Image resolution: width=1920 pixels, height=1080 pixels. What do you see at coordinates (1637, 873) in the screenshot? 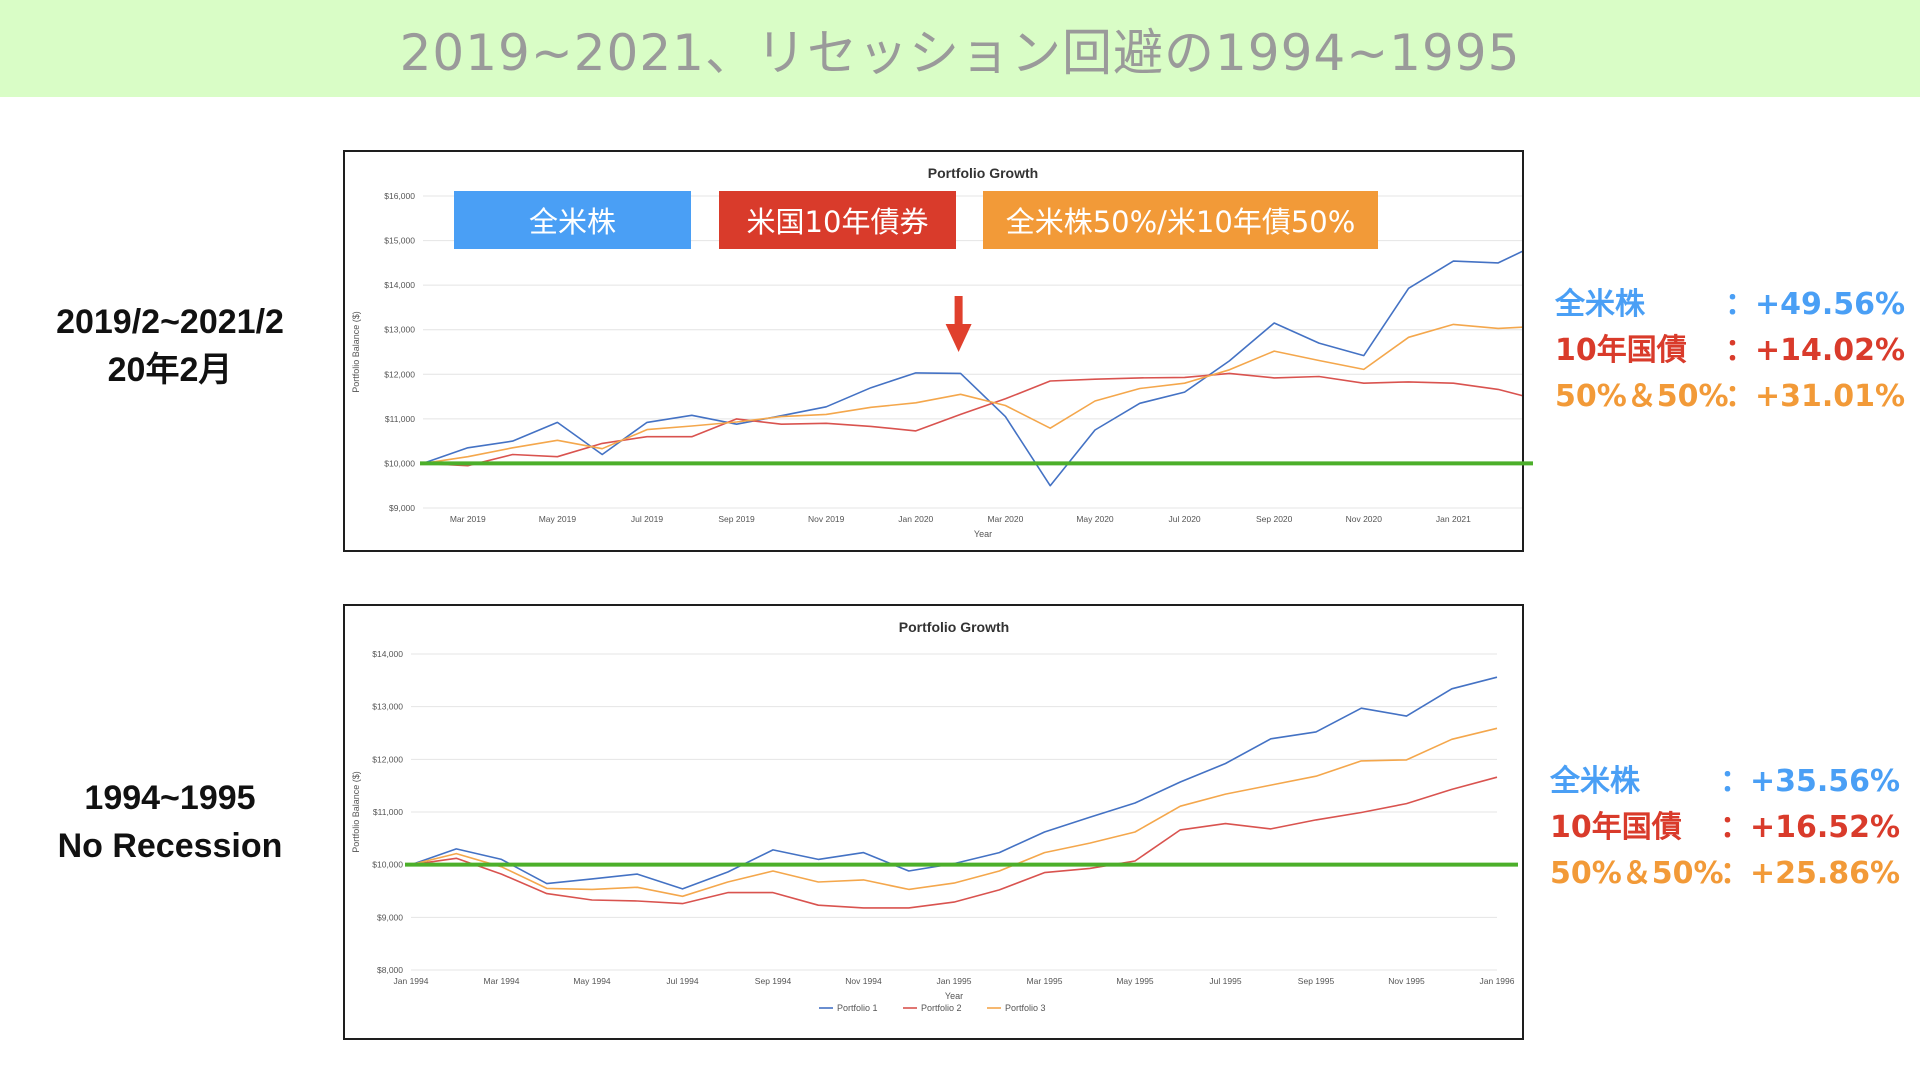
I see `bottom-stat-mix-name: 50%＆50%` at bounding box center [1637, 873].